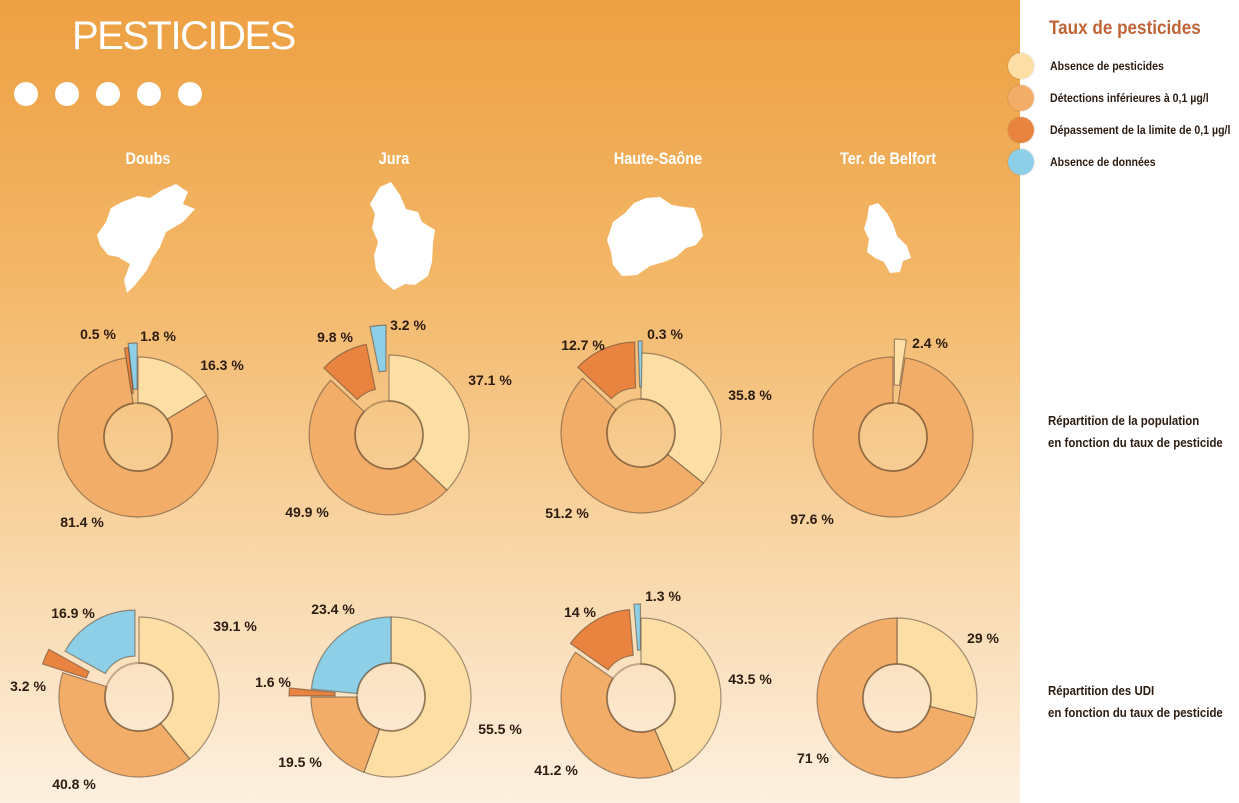 The image size is (1239, 803). What do you see at coordinates (28, 686) in the screenshot?
I see `slice-value-label: 3.2 %` at bounding box center [28, 686].